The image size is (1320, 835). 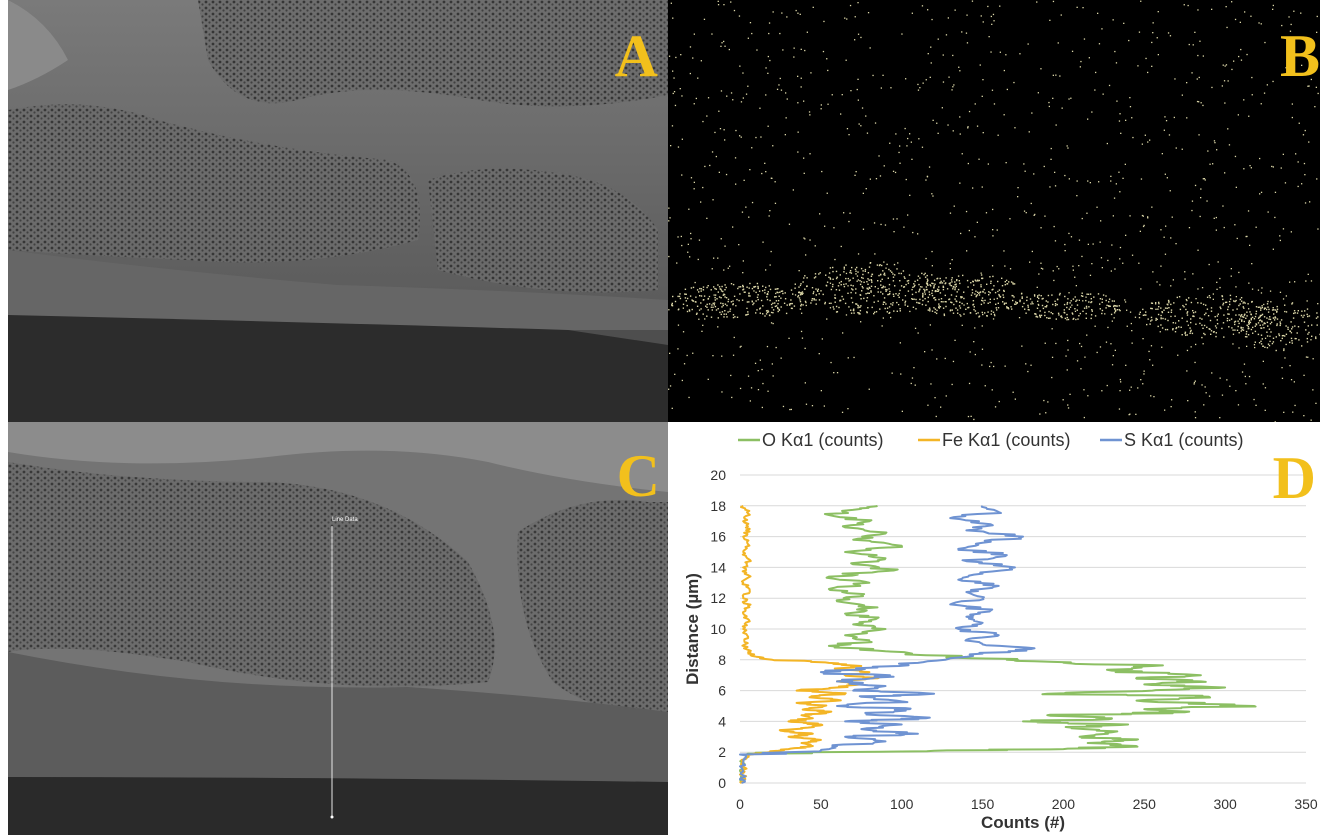 What do you see at coordinates (718, 629) in the screenshot?
I see `y-tick-label: 10` at bounding box center [718, 629].